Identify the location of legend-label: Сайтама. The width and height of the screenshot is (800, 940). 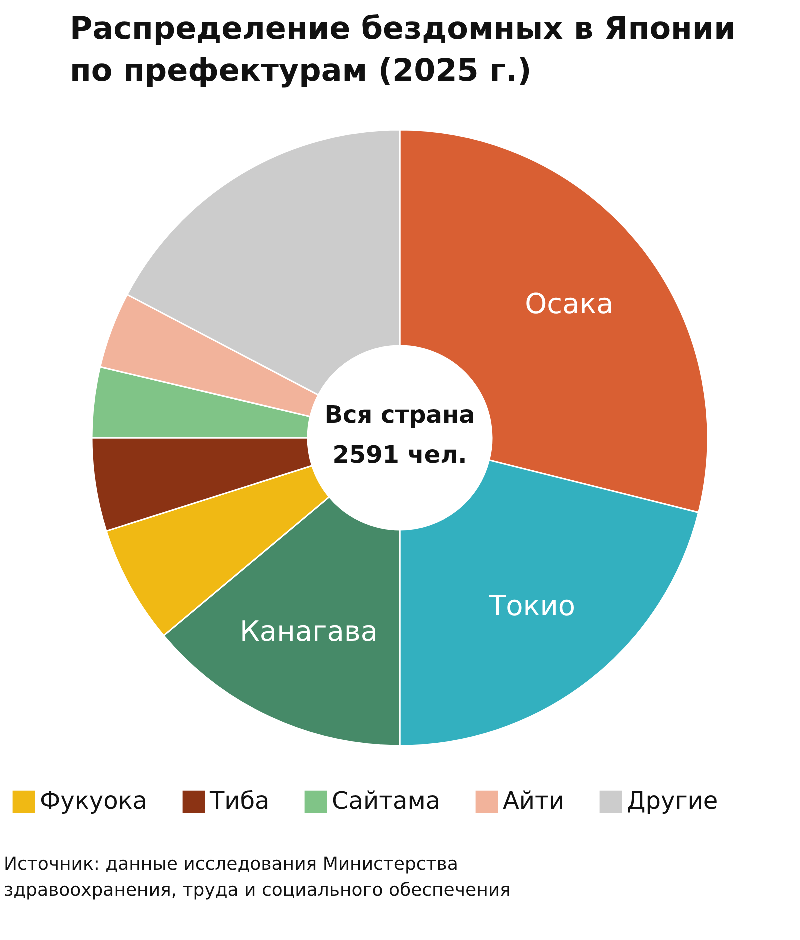
(386, 801).